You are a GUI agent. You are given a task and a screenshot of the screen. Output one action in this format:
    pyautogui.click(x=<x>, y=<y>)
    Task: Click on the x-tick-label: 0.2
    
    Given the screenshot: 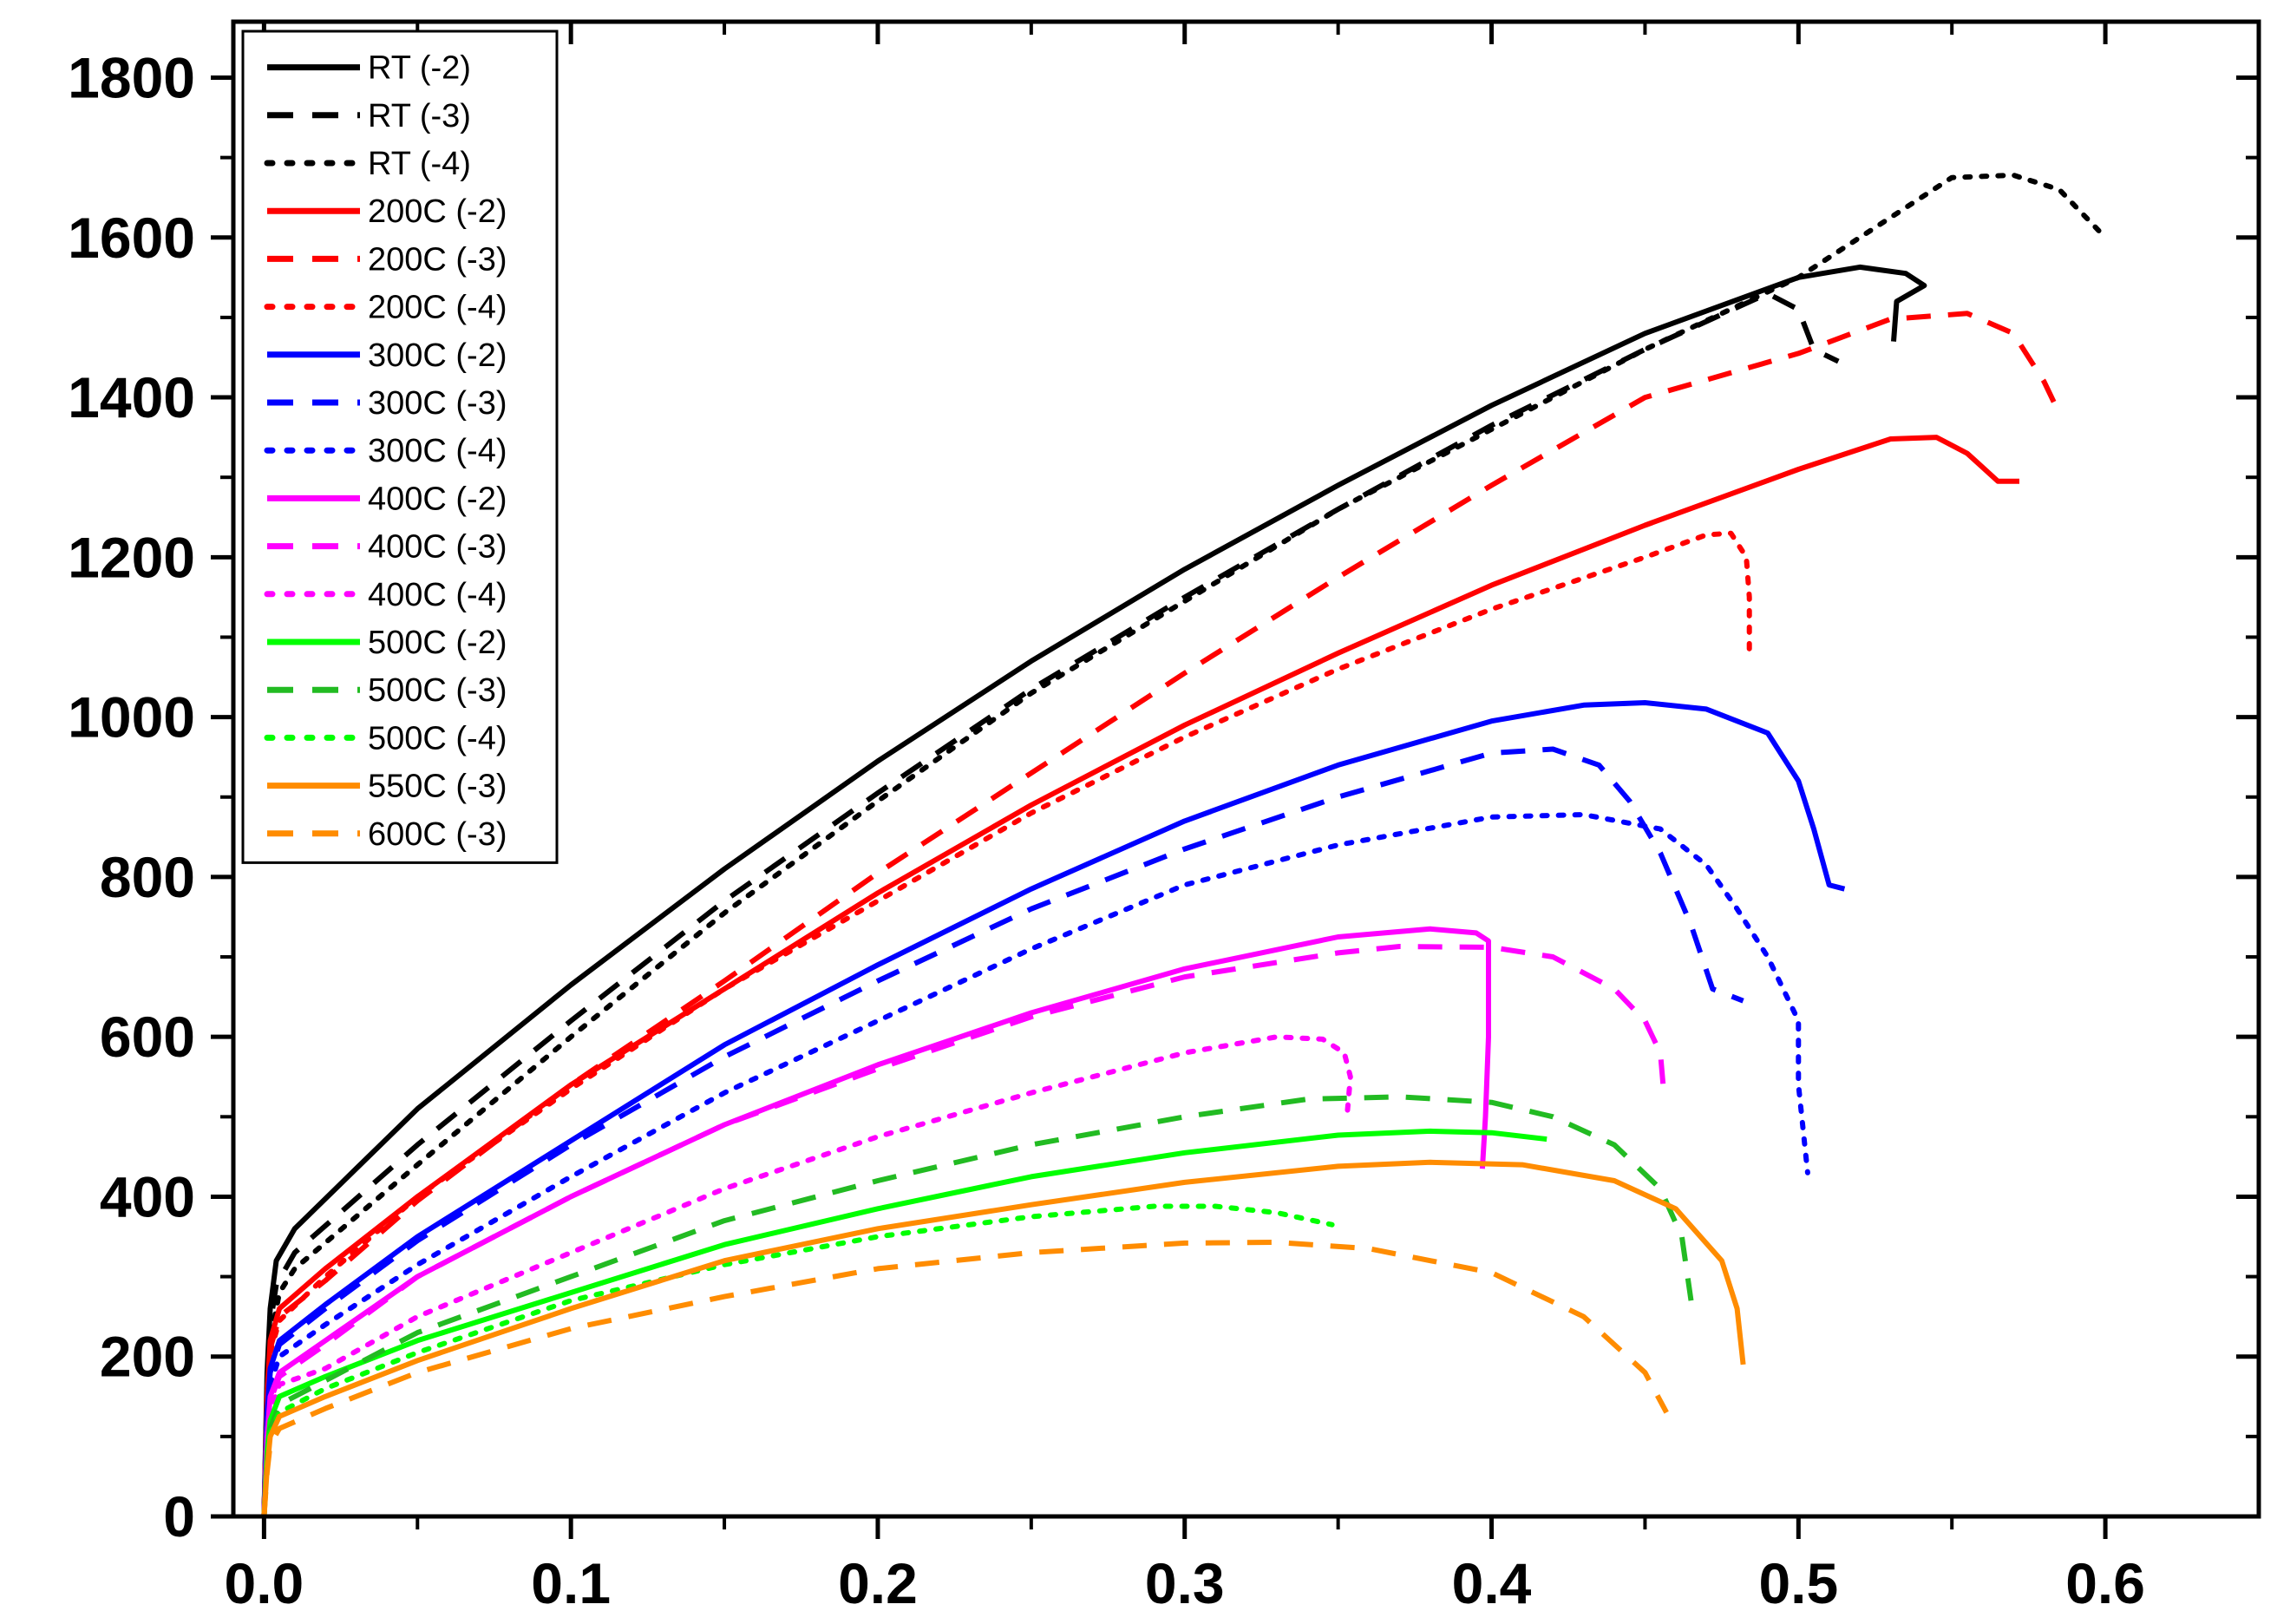 What is the action you would take?
    pyautogui.click(x=878, y=1583)
    